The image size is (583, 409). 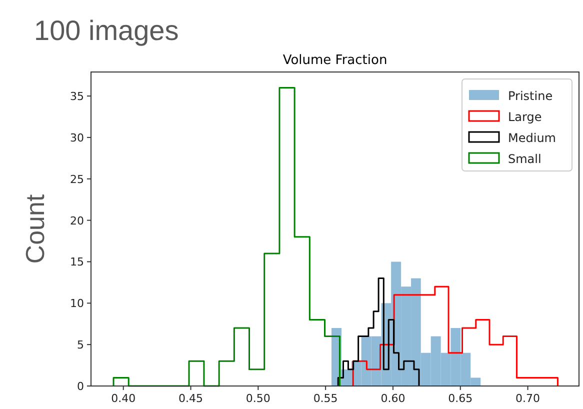 What do you see at coordinates (191, 398) in the screenshot?
I see `x-tick-label: 0.45` at bounding box center [191, 398].